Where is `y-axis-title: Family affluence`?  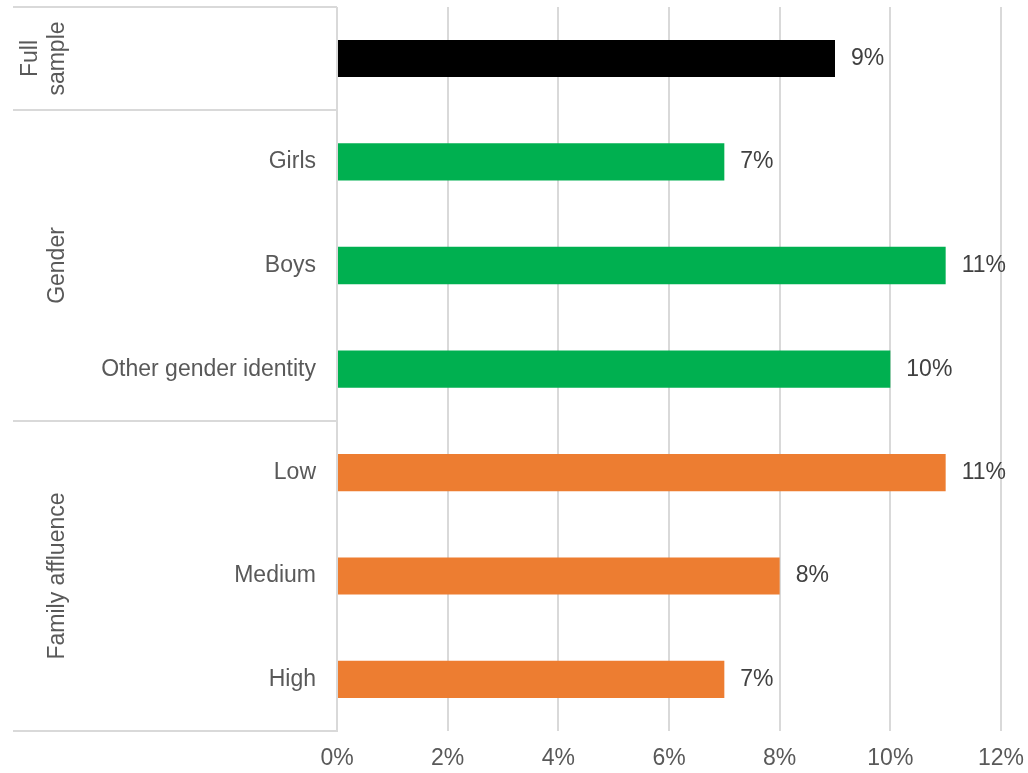 y-axis-title: Family affluence is located at coordinates (56, 576).